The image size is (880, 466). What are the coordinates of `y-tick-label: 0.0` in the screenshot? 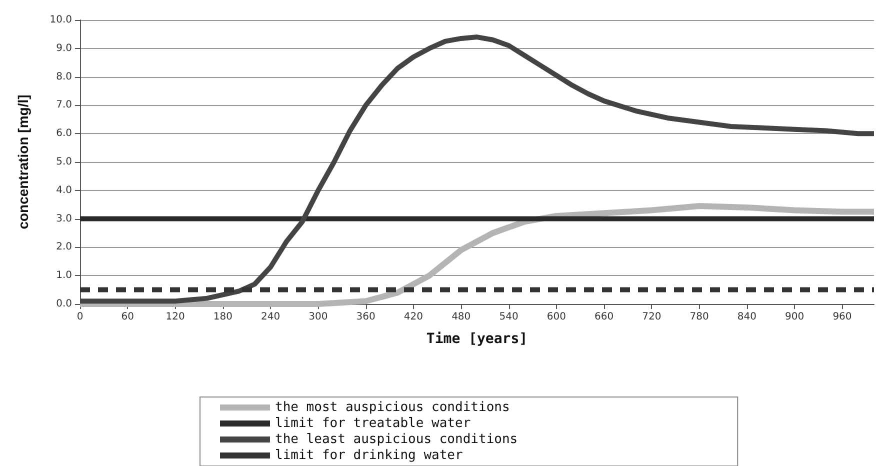 It's located at (64, 304).